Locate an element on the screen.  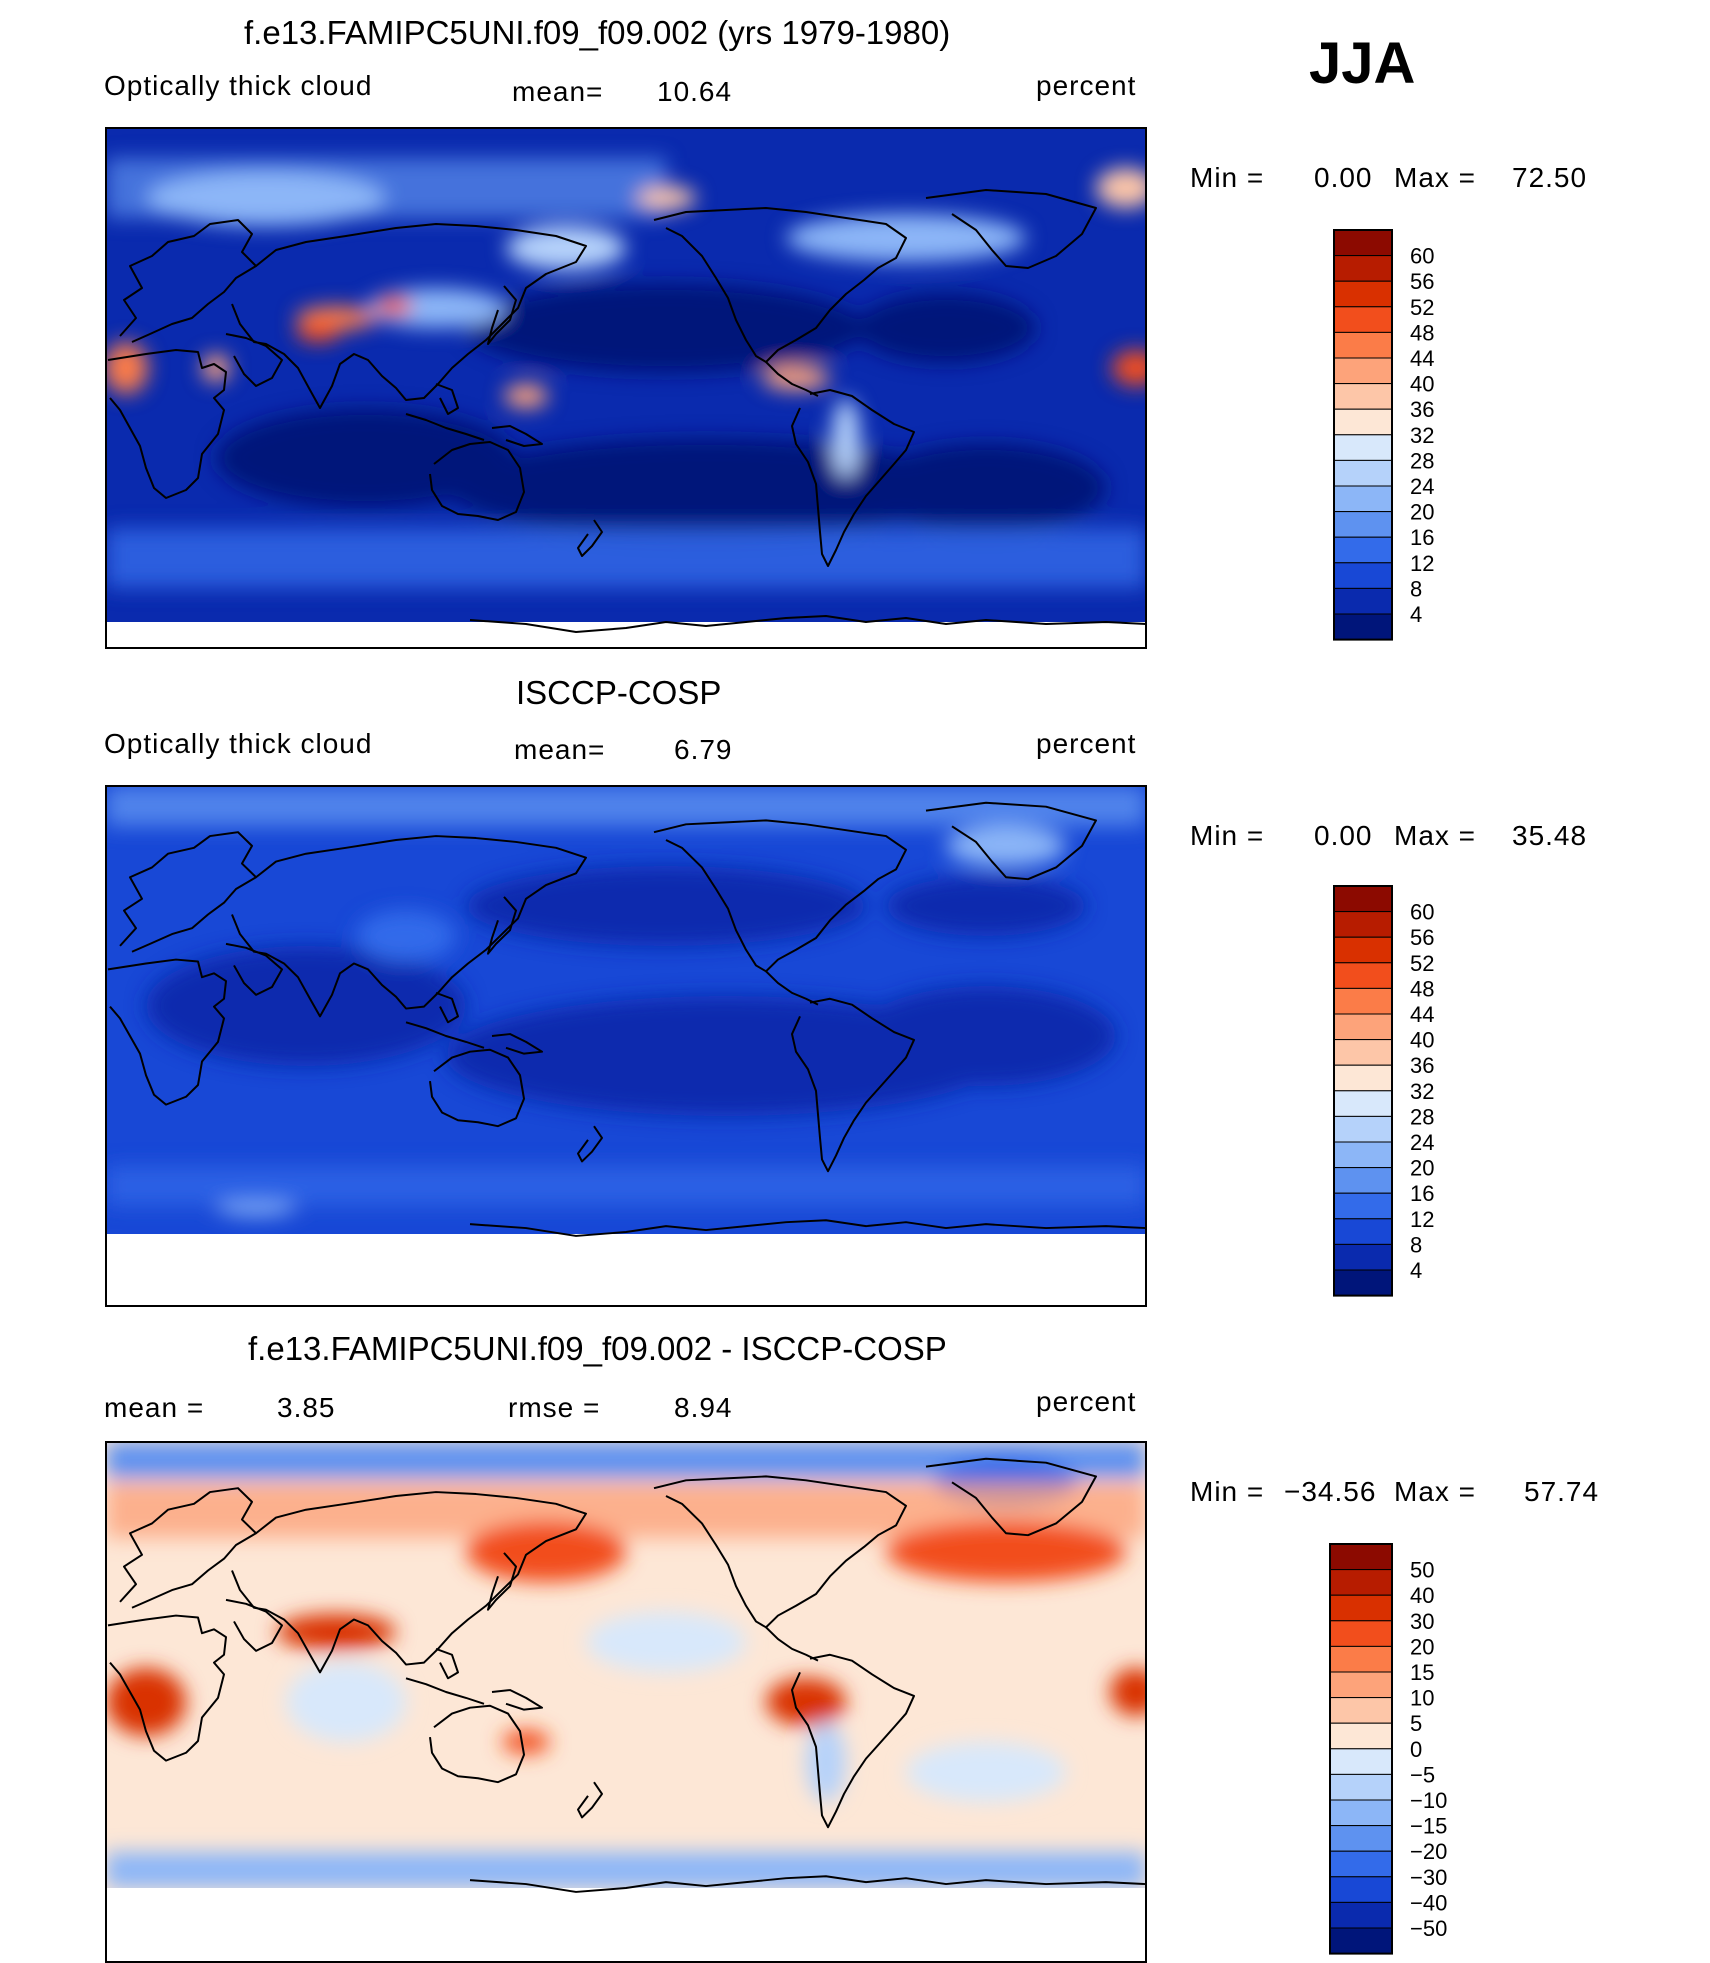
panel-1-max-label: Max = is located at coordinates (1435, 177).